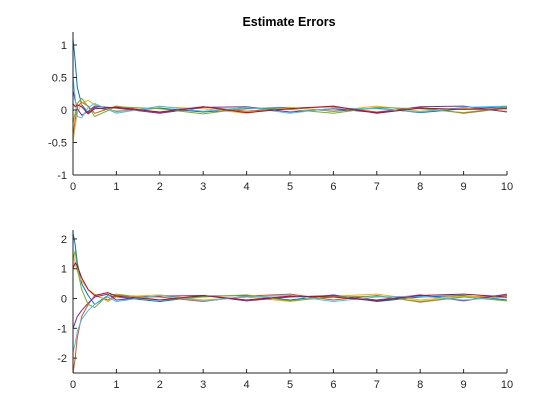  Describe the element at coordinates (62, 359) in the screenshot. I see `y-tick-label: -2` at that location.